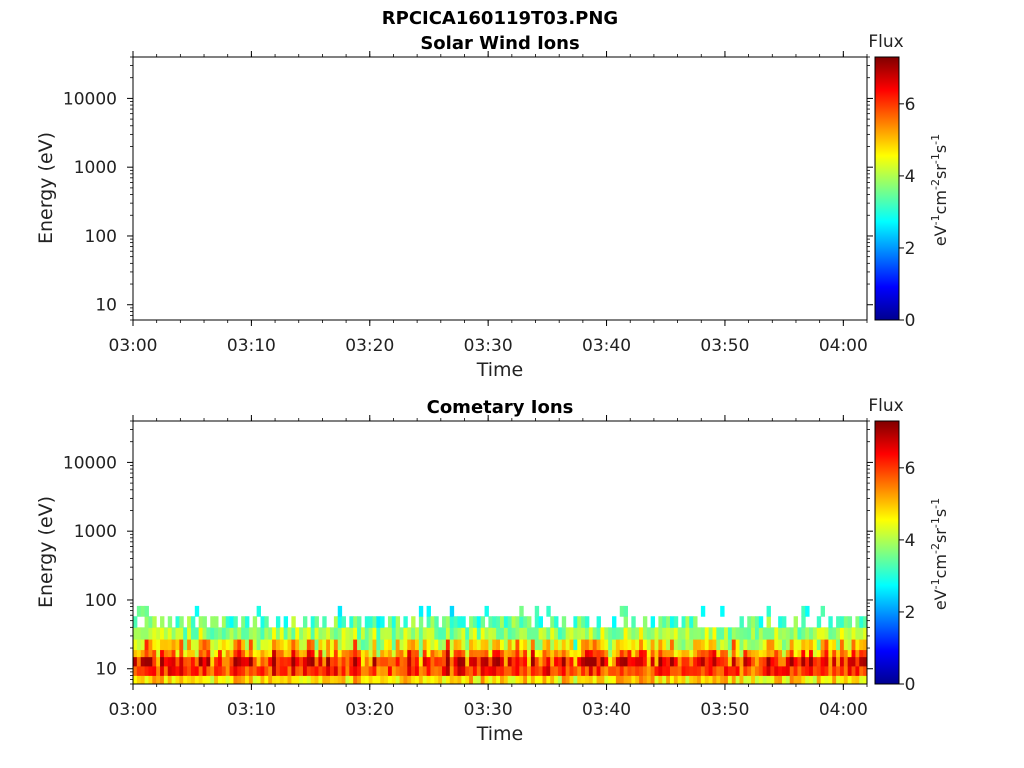  I want to click on colorbar-tick-label: 6, so click(910, 469).